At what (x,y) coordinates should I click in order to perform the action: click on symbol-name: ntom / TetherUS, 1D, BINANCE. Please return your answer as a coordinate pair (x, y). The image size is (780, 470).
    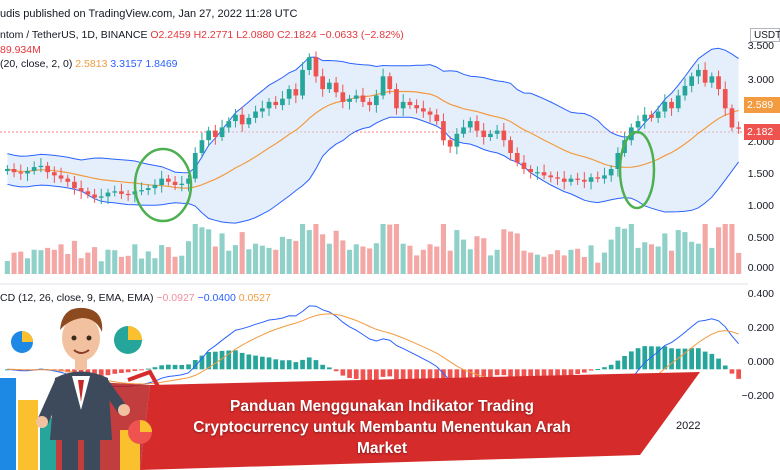
    Looking at the image, I should click on (74, 35).